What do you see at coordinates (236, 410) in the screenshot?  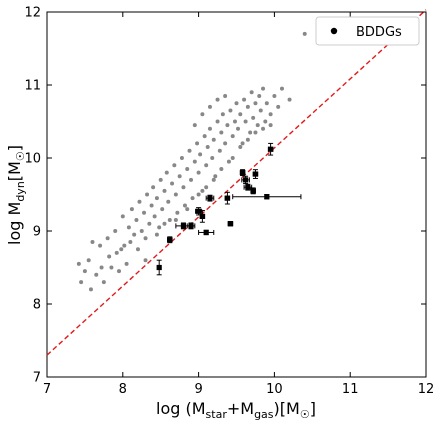 I see `x-axis-title: log (Mstar+Mgas)[M☉]` at bounding box center [236, 410].